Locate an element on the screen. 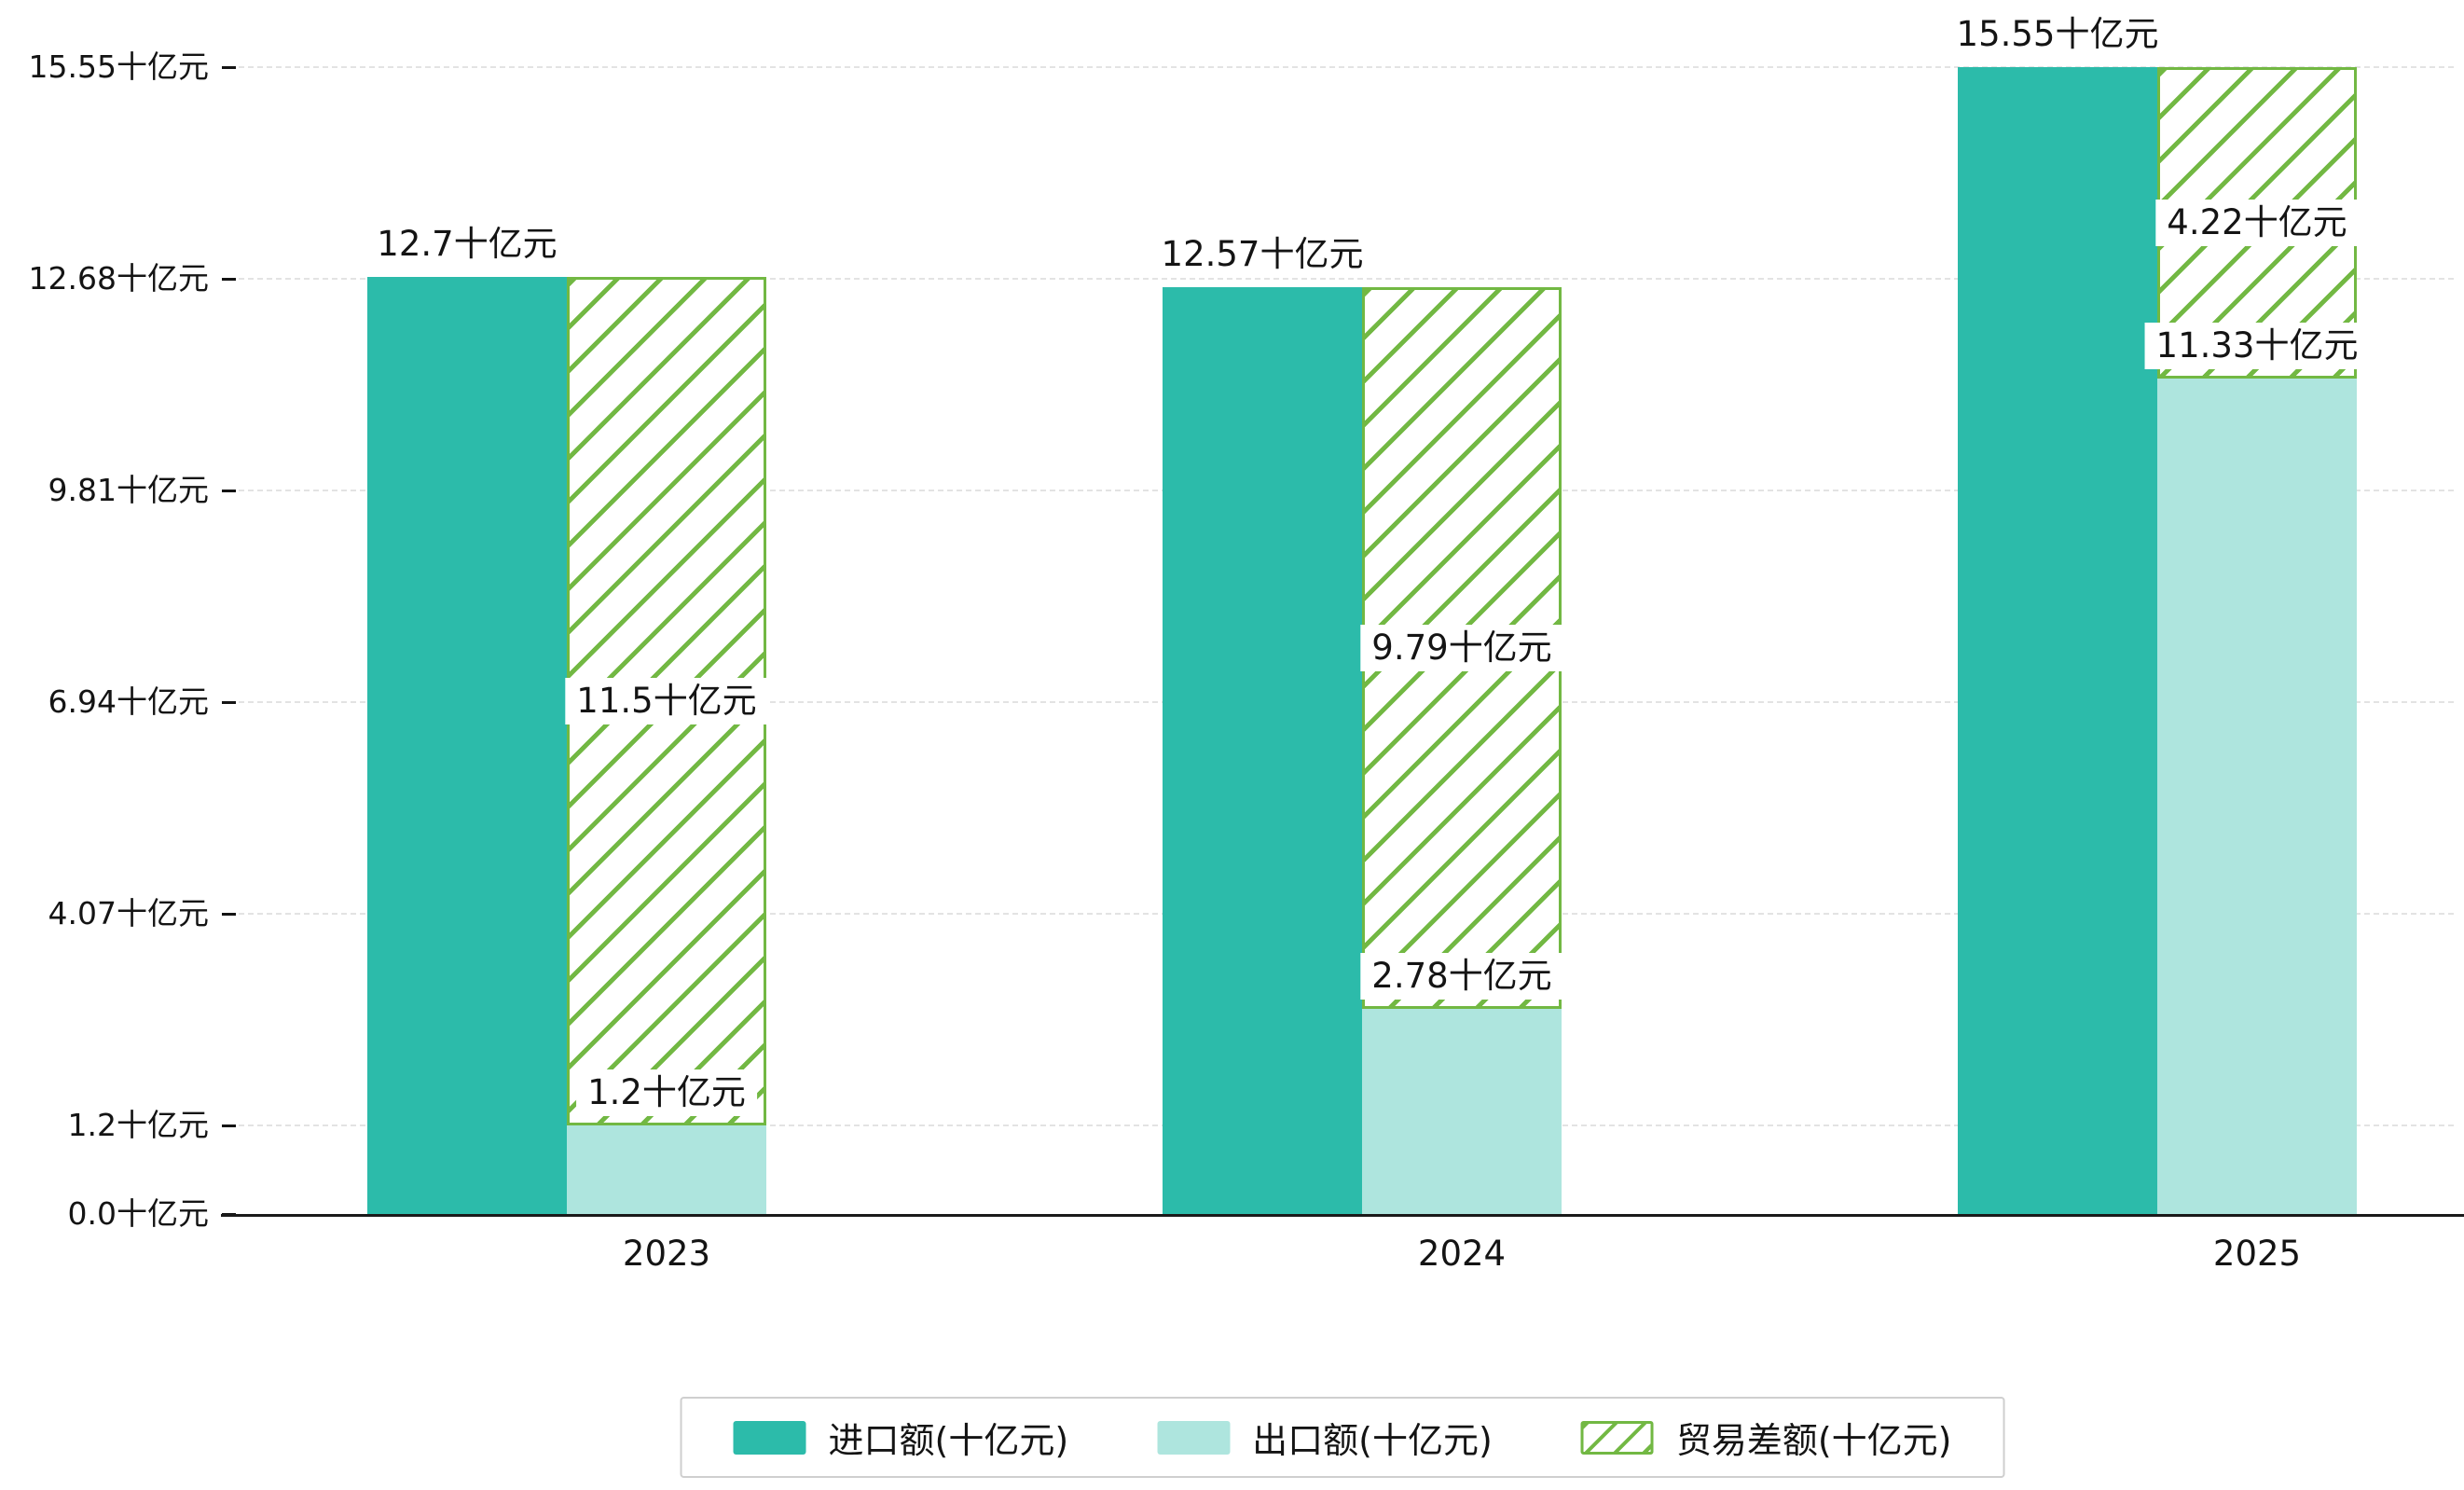 Image resolution: width=2464 pixels, height=1490 pixels. y-axis-tick-label: 0.0十亿元 is located at coordinates (138, 1213).